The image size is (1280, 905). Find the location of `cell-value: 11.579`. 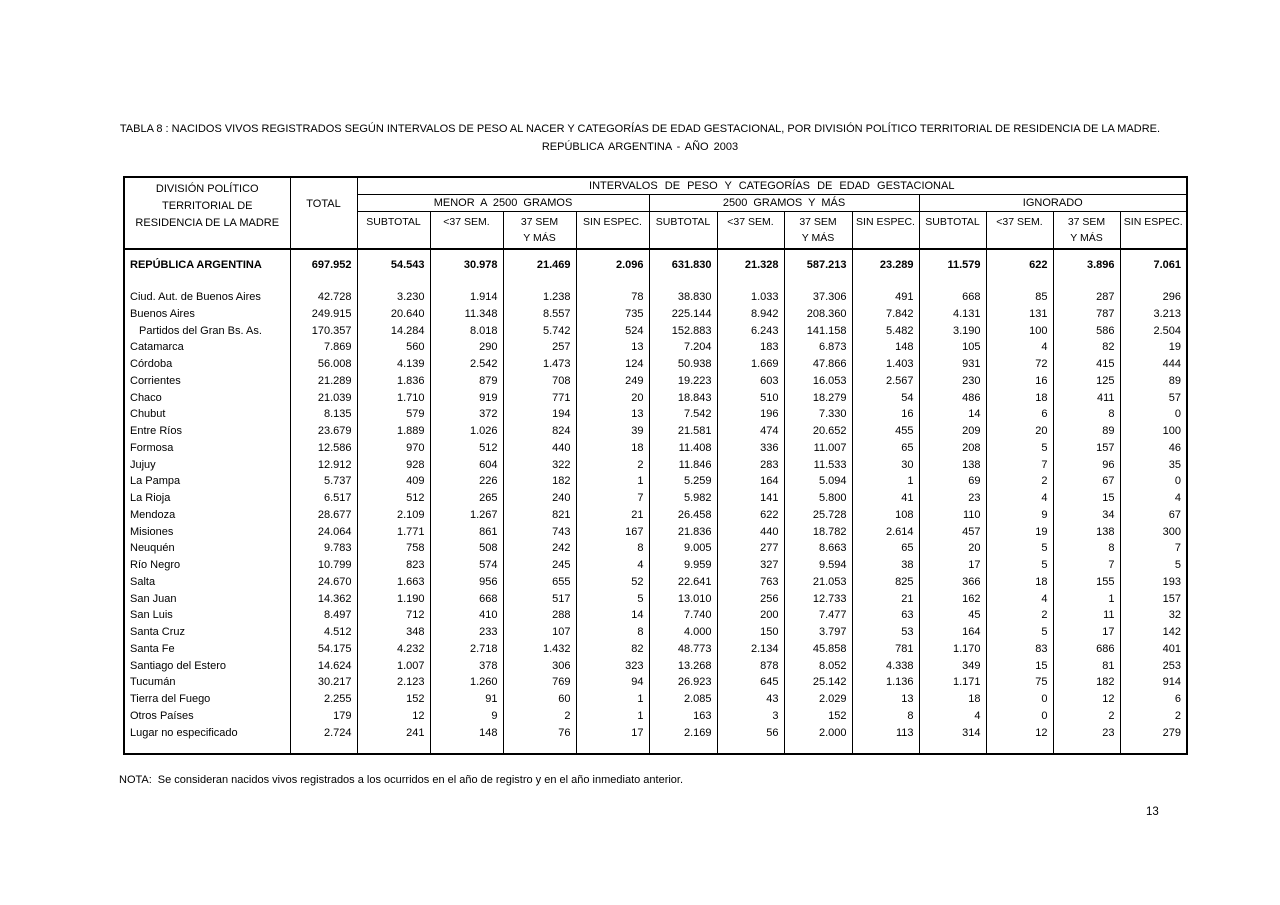

cell-value: 11.579 is located at coordinates (952, 264).